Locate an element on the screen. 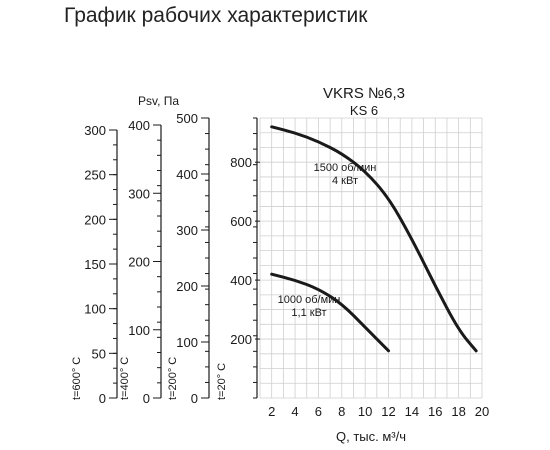  x-tick-label: 2 is located at coordinates (271, 411).